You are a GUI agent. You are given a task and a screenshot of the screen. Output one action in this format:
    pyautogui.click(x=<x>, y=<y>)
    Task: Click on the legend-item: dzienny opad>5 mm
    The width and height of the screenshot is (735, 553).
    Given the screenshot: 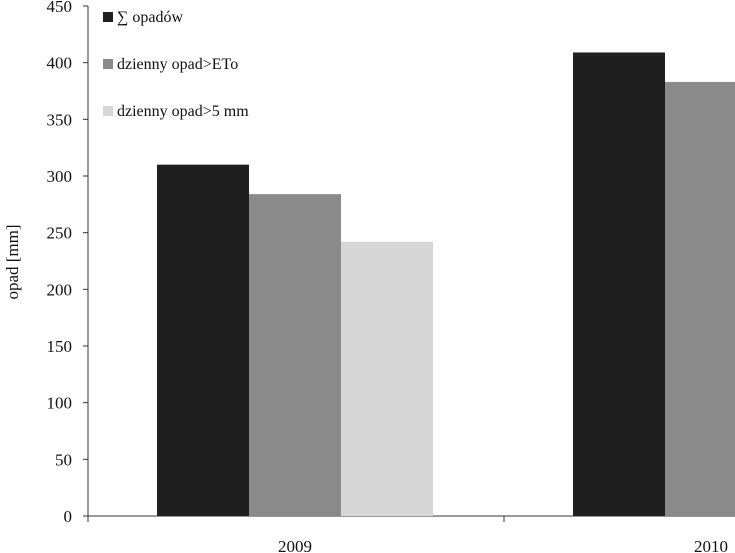 What is the action you would take?
    pyautogui.click(x=176, y=111)
    